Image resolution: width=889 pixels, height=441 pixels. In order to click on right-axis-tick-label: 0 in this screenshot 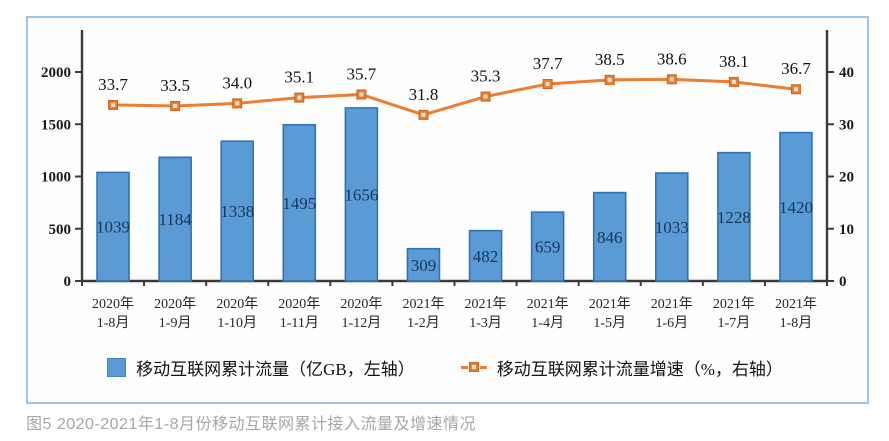, I will do `click(843, 282)`.